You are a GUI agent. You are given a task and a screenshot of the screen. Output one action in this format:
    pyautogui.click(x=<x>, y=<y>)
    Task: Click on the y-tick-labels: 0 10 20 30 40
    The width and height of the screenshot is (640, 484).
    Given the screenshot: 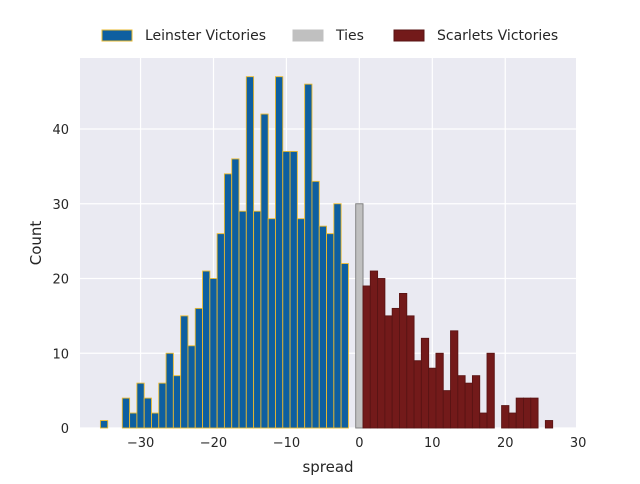 What is the action you would take?
    pyautogui.click(x=60, y=280)
    